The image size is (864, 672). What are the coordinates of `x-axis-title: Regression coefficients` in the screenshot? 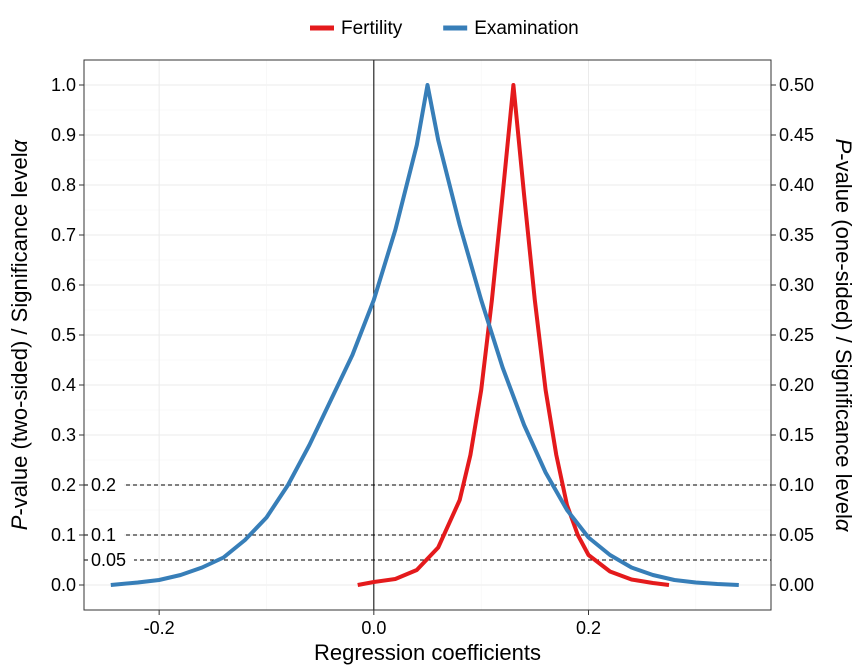 It's located at (427, 652).